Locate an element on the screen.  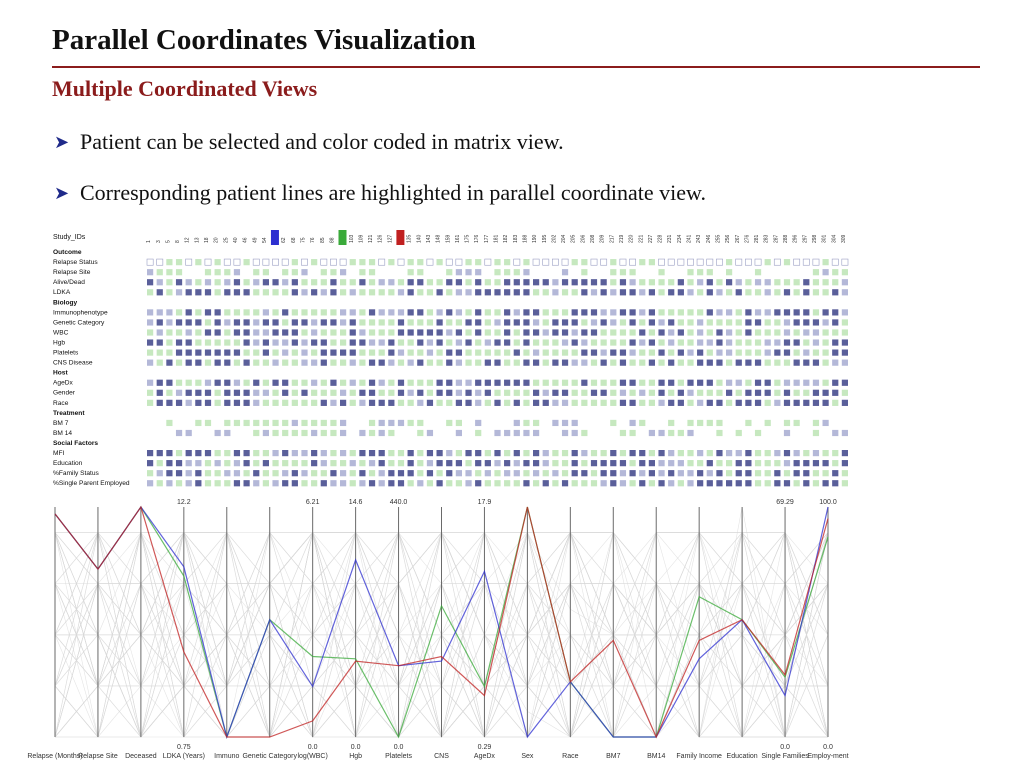
axis-label: BM7 is located at coordinates (613, 756).